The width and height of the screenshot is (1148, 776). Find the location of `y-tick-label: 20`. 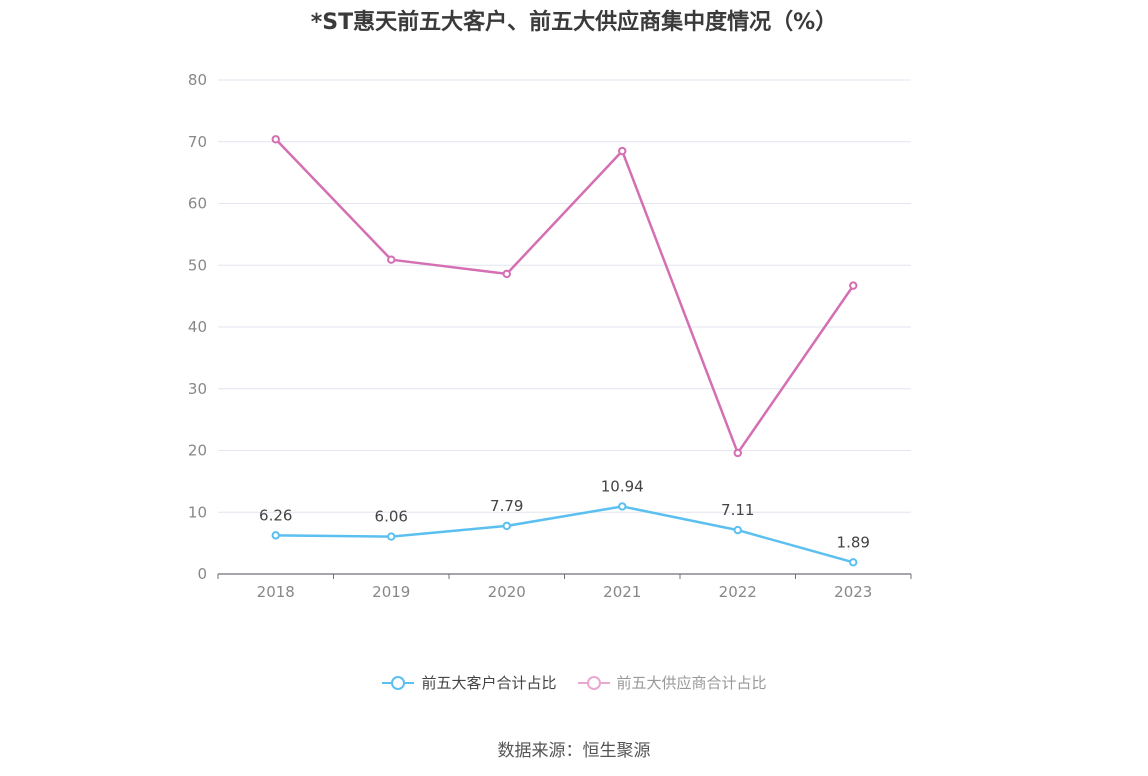

y-tick-label: 20 is located at coordinates (197, 451).